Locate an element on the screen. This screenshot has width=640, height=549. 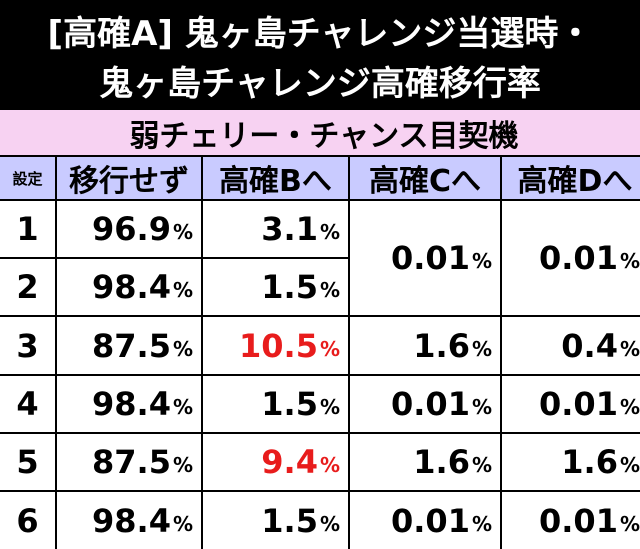
value-high-b: 3.1% is located at coordinates (275, 229).